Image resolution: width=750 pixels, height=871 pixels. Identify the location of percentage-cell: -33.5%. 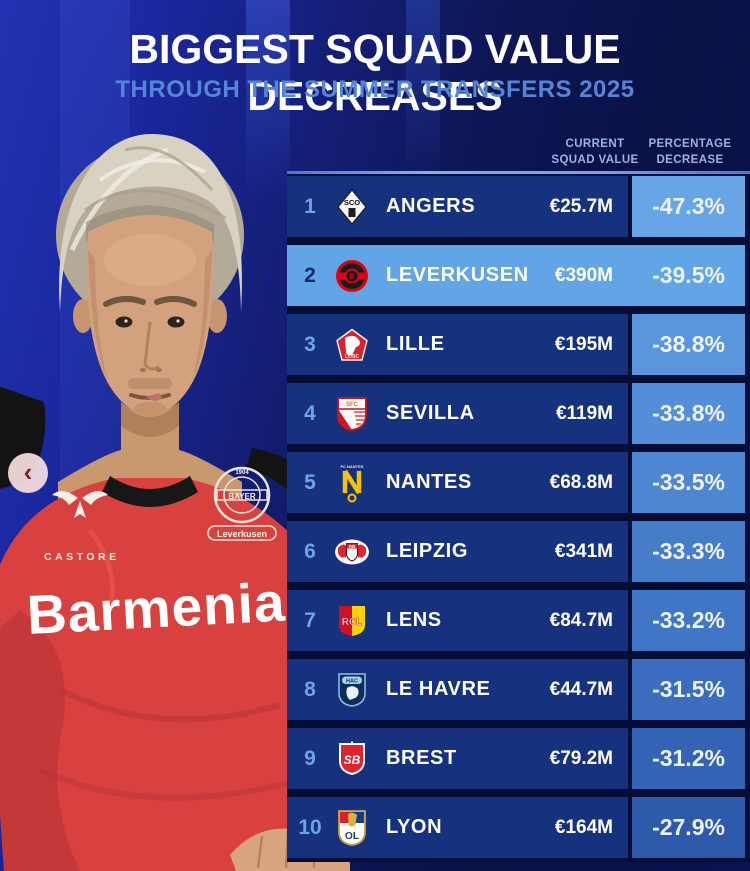
(688, 482).